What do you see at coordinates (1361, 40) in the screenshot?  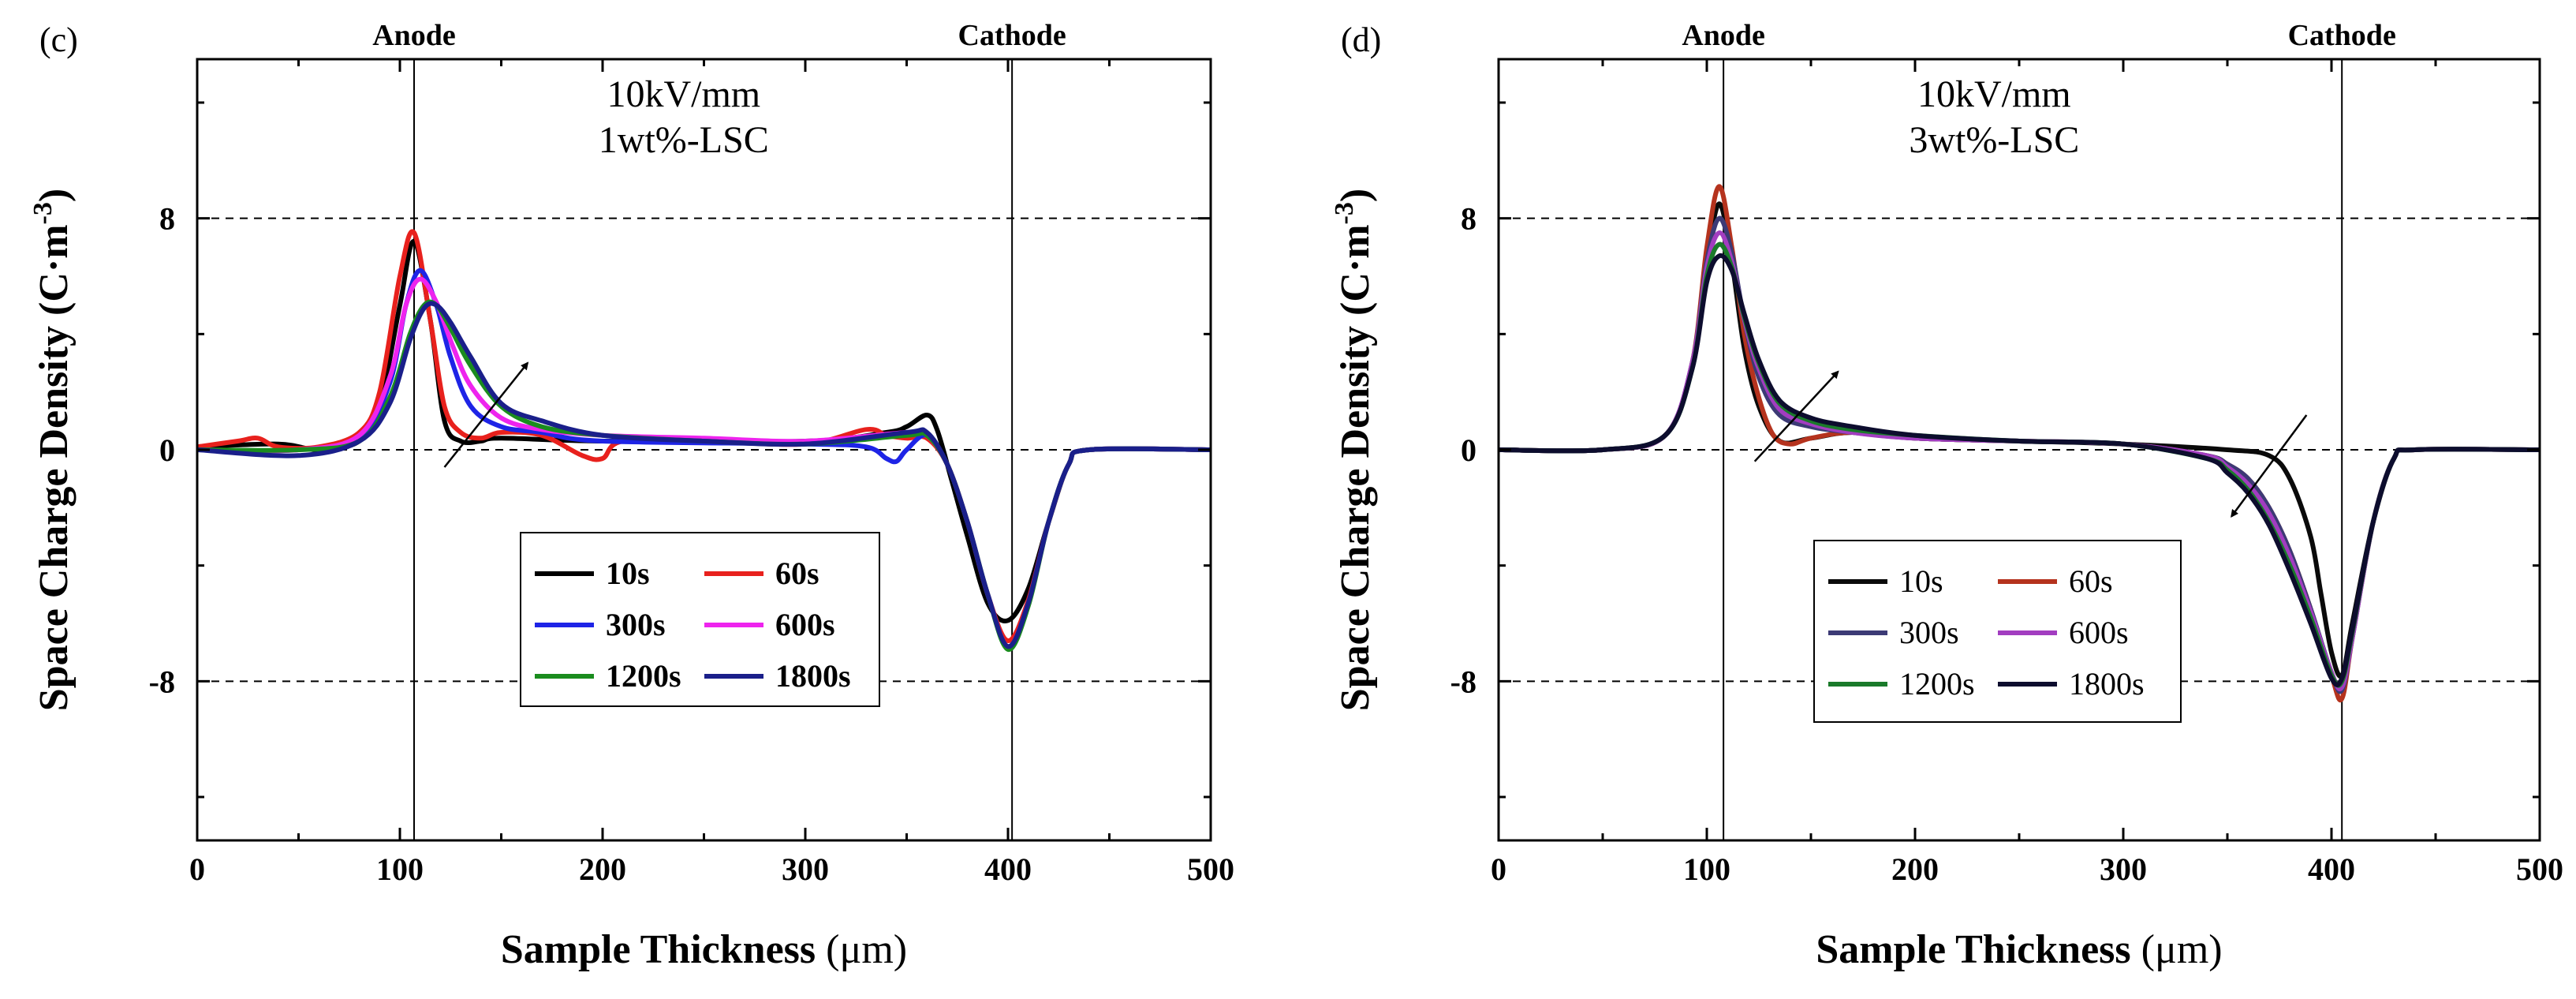 I see `panel-label: (d)` at bounding box center [1361, 40].